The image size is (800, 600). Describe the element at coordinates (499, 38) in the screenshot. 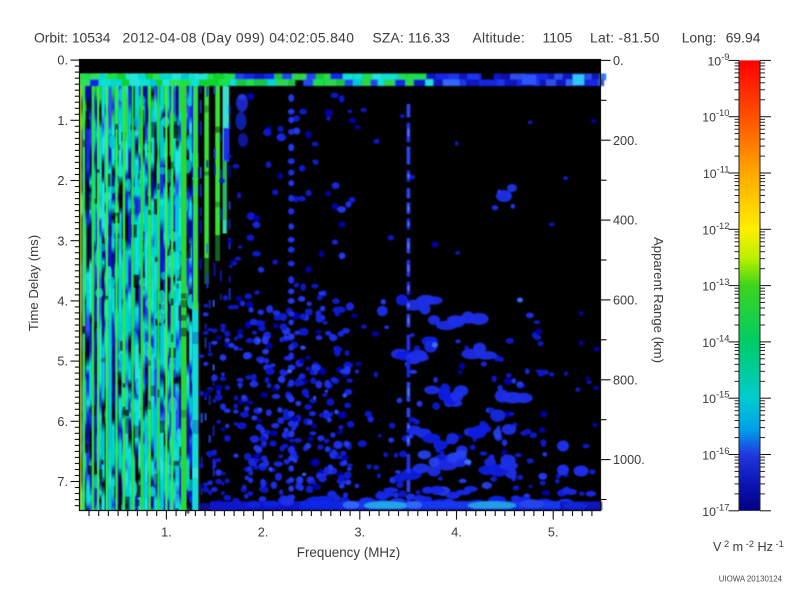

I see `svg-text: Altitude:` at that location.